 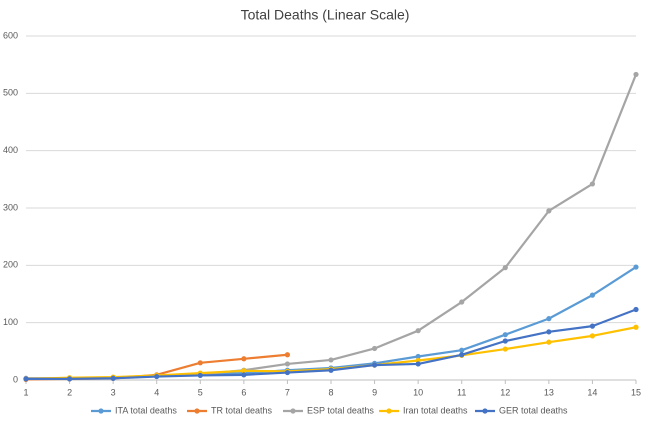 What do you see at coordinates (592, 392) in the screenshot?
I see `x-tick-label: 14` at bounding box center [592, 392].